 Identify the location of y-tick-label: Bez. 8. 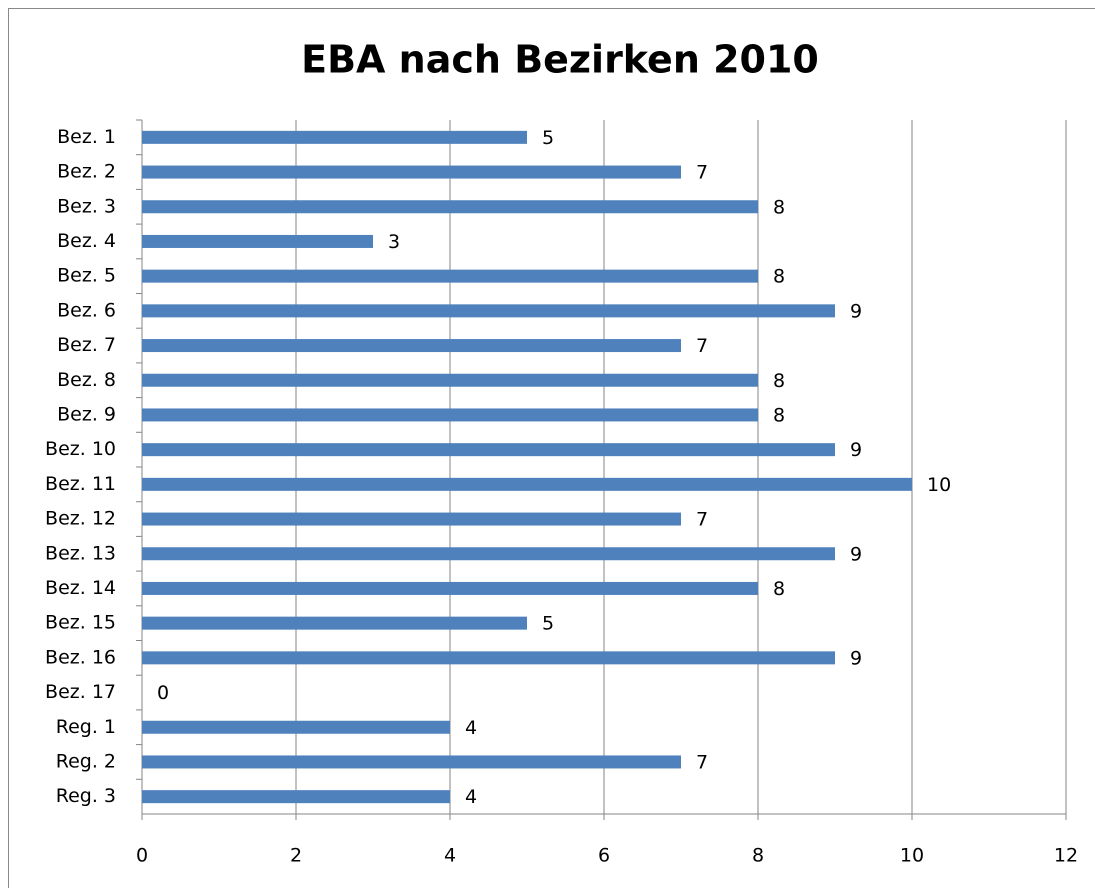
(86, 380).